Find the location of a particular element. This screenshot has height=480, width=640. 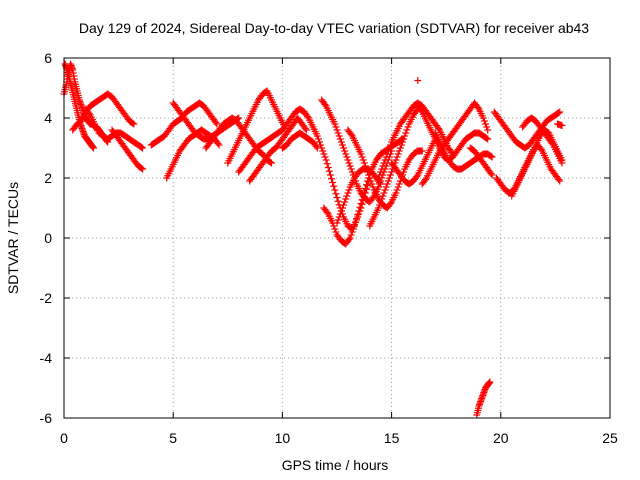

x-axis-label: GPS time / hours is located at coordinates (335, 465).